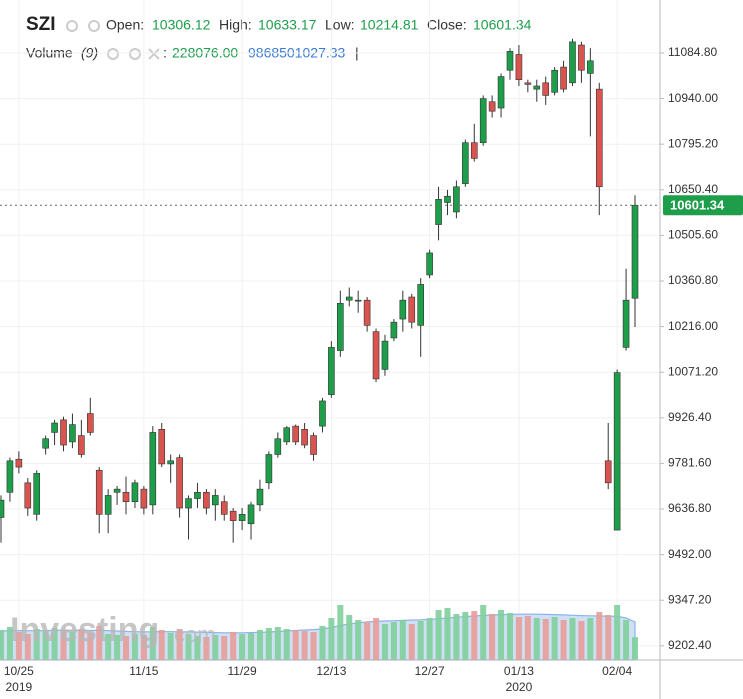 Image resolution: width=743 pixels, height=699 pixels. What do you see at coordinates (617, 671) in the screenshot?
I see `x-tick-label: 02/04` at bounding box center [617, 671].